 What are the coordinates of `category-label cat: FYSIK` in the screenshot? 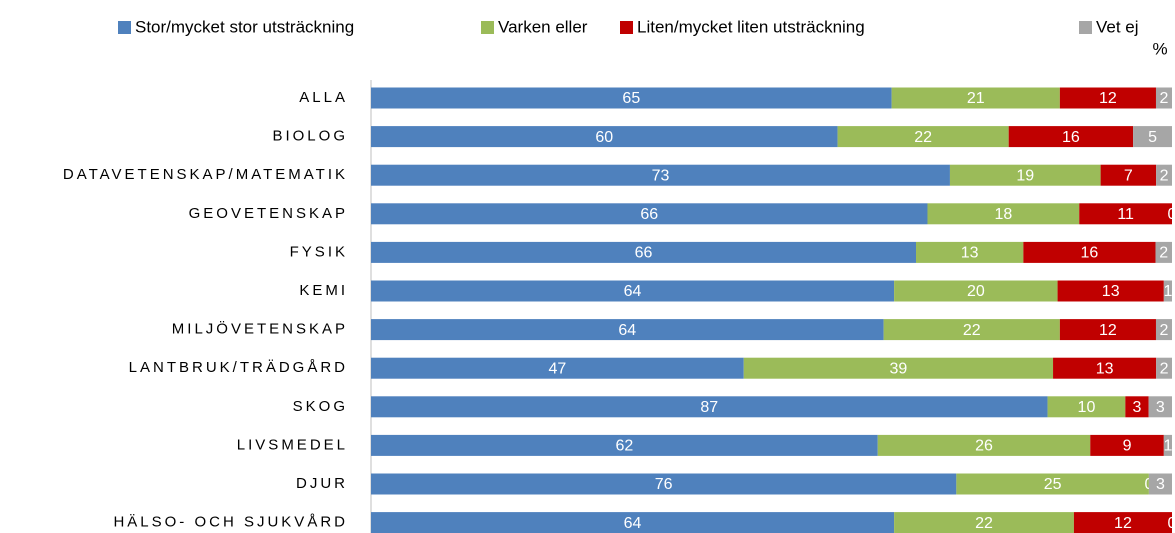 It's located at (319, 251).